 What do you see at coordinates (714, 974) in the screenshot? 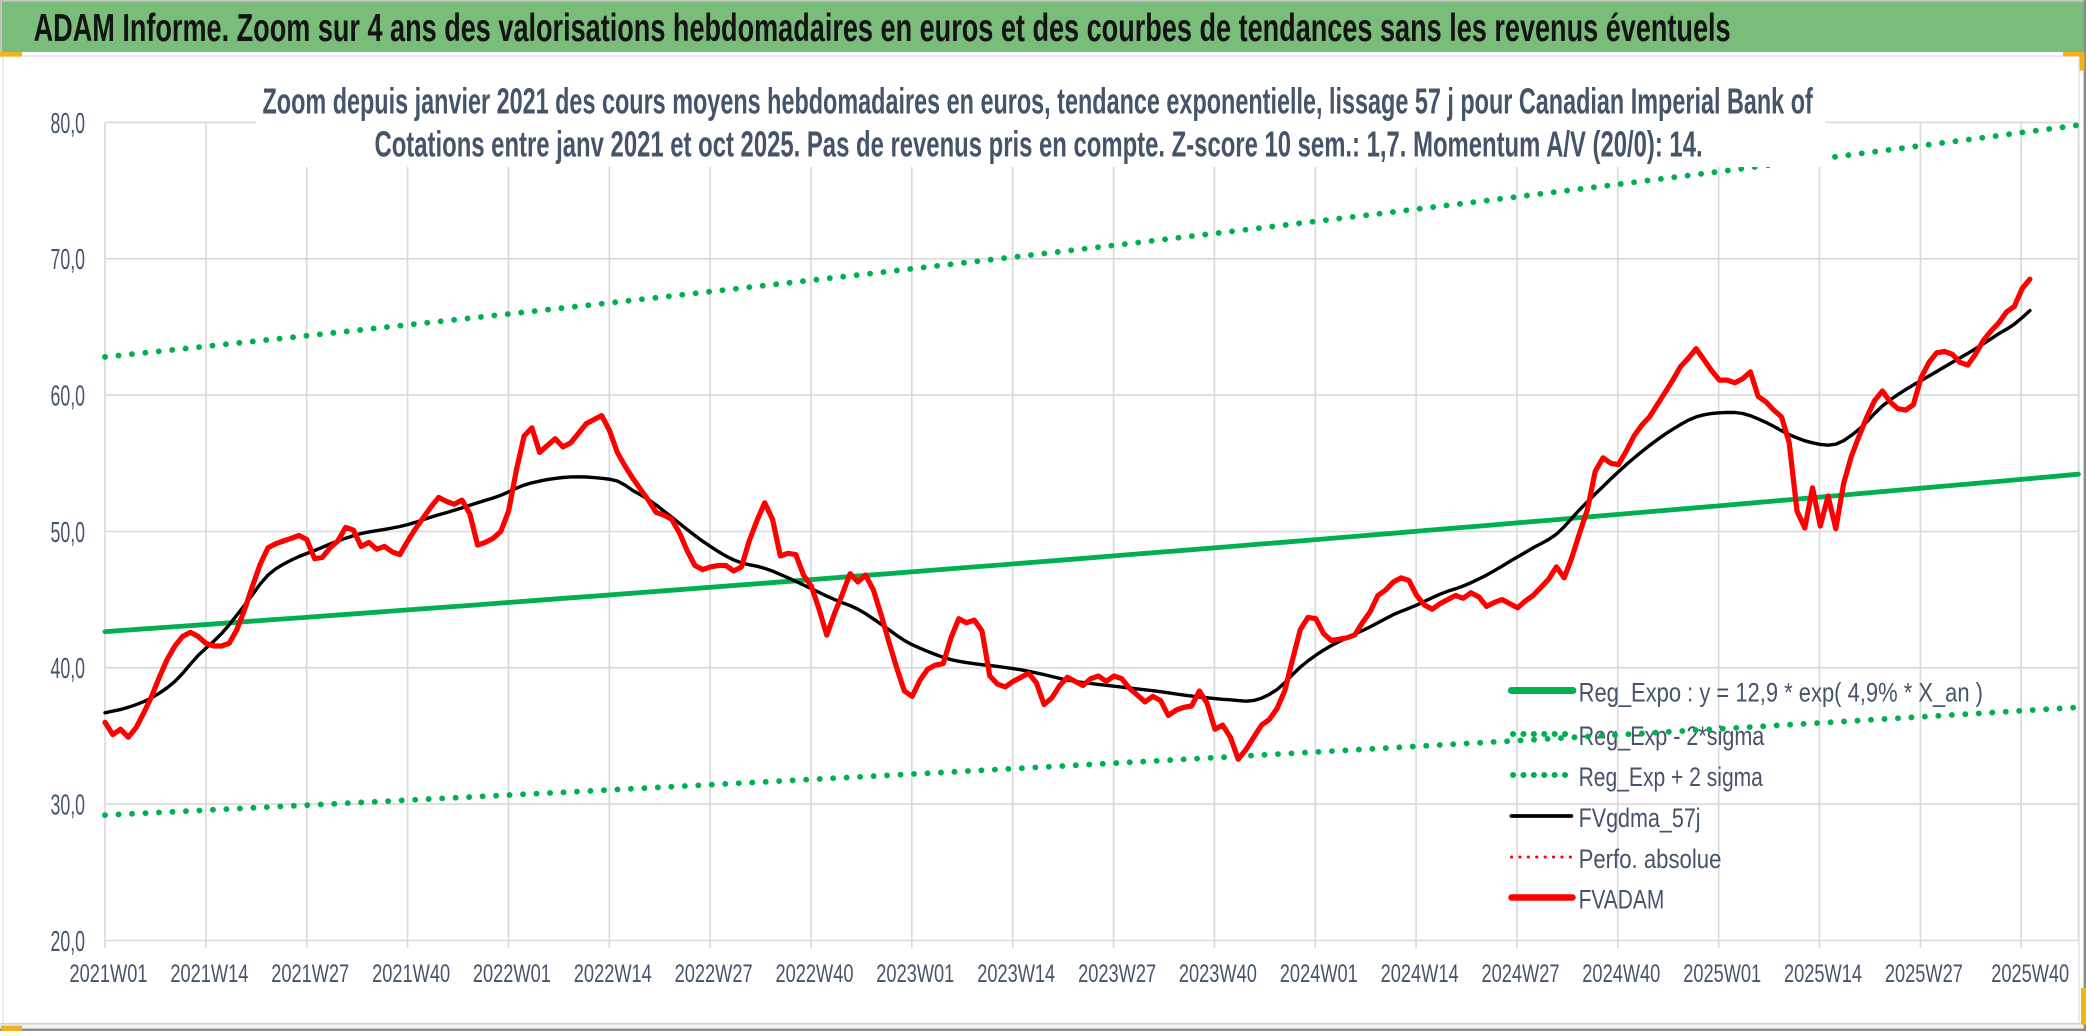
I see `svg-text: 2022W27` at bounding box center [714, 974].